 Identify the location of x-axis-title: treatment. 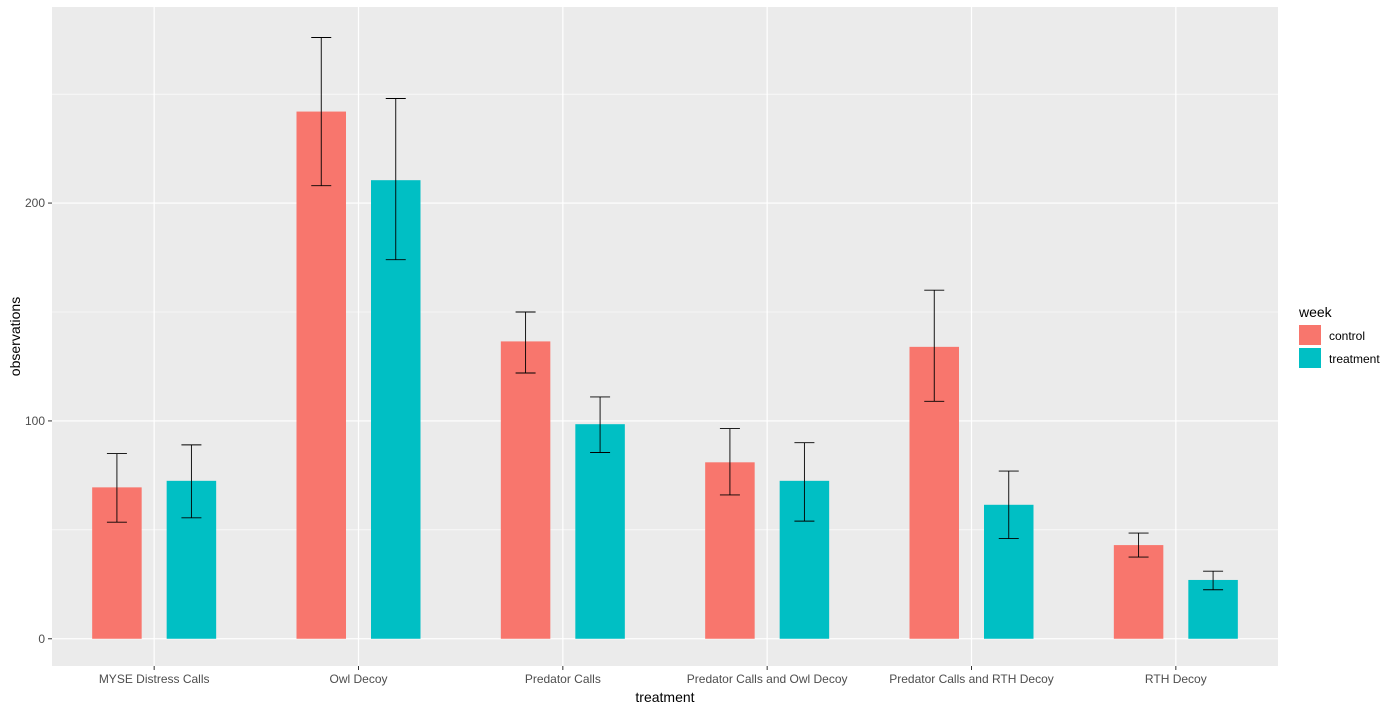
(664, 697).